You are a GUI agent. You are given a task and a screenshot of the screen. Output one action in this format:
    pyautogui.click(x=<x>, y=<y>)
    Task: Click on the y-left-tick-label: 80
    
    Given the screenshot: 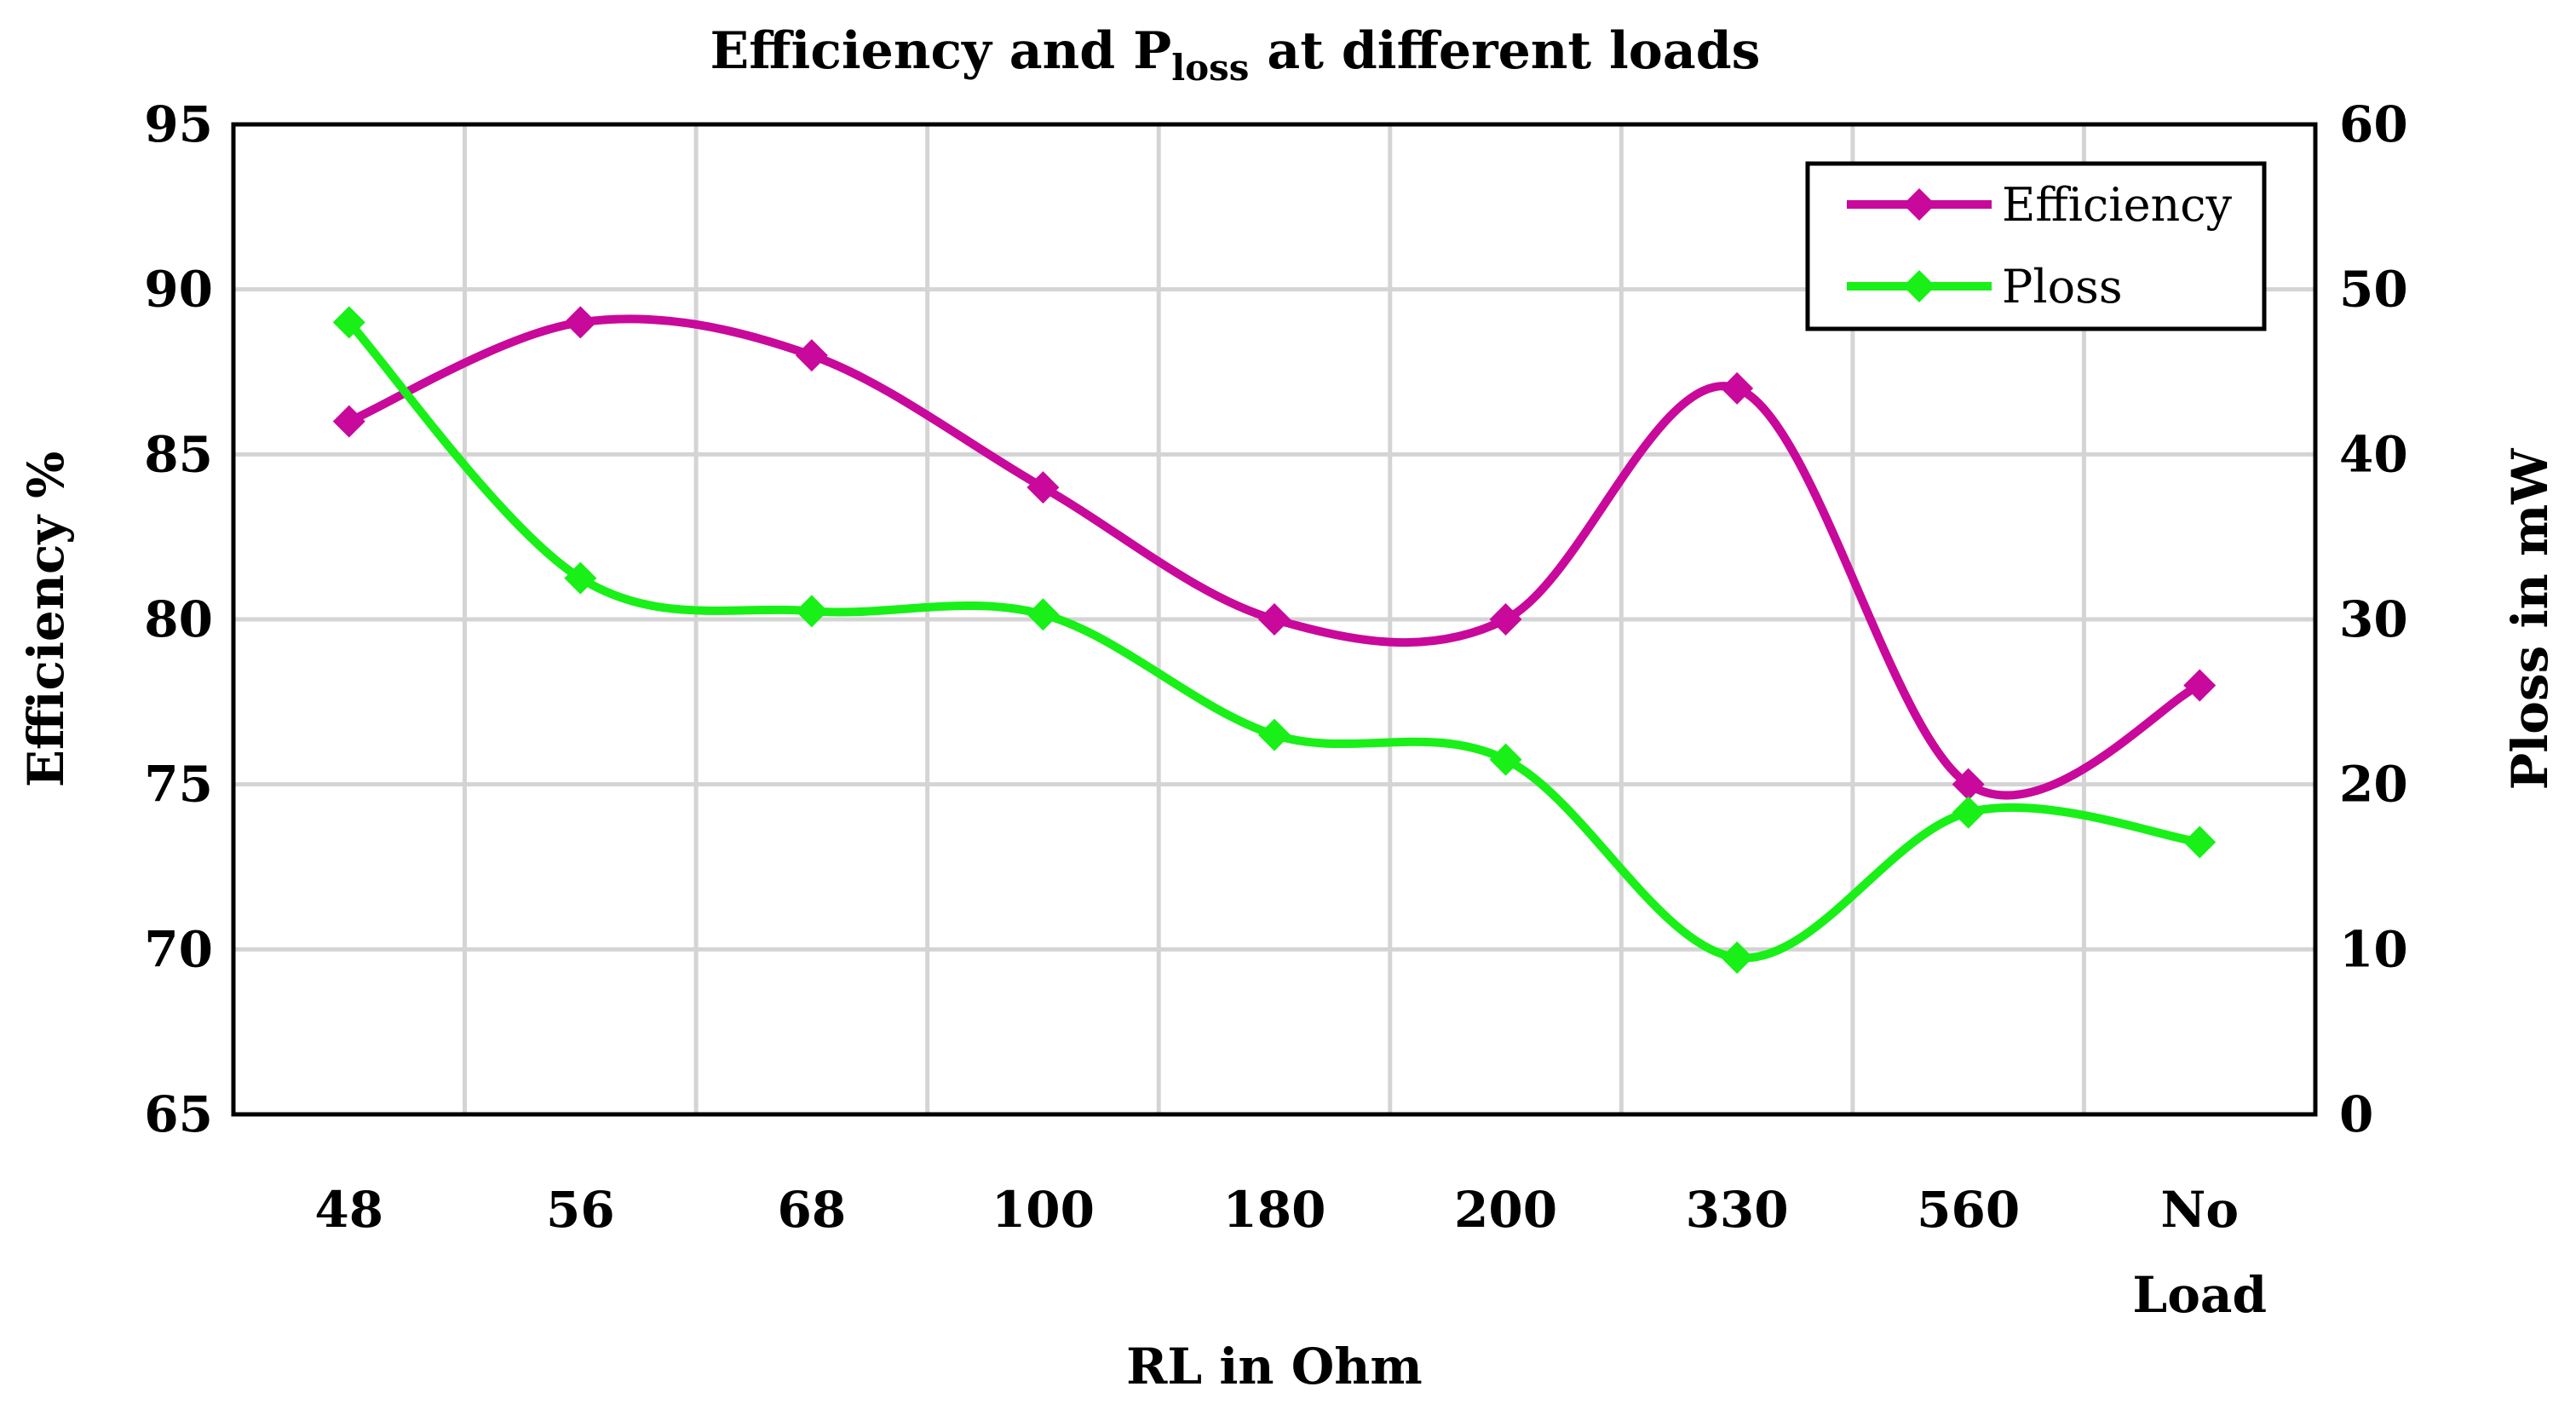 What is the action you would take?
    pyautogui.click(x=179, y=619)
    